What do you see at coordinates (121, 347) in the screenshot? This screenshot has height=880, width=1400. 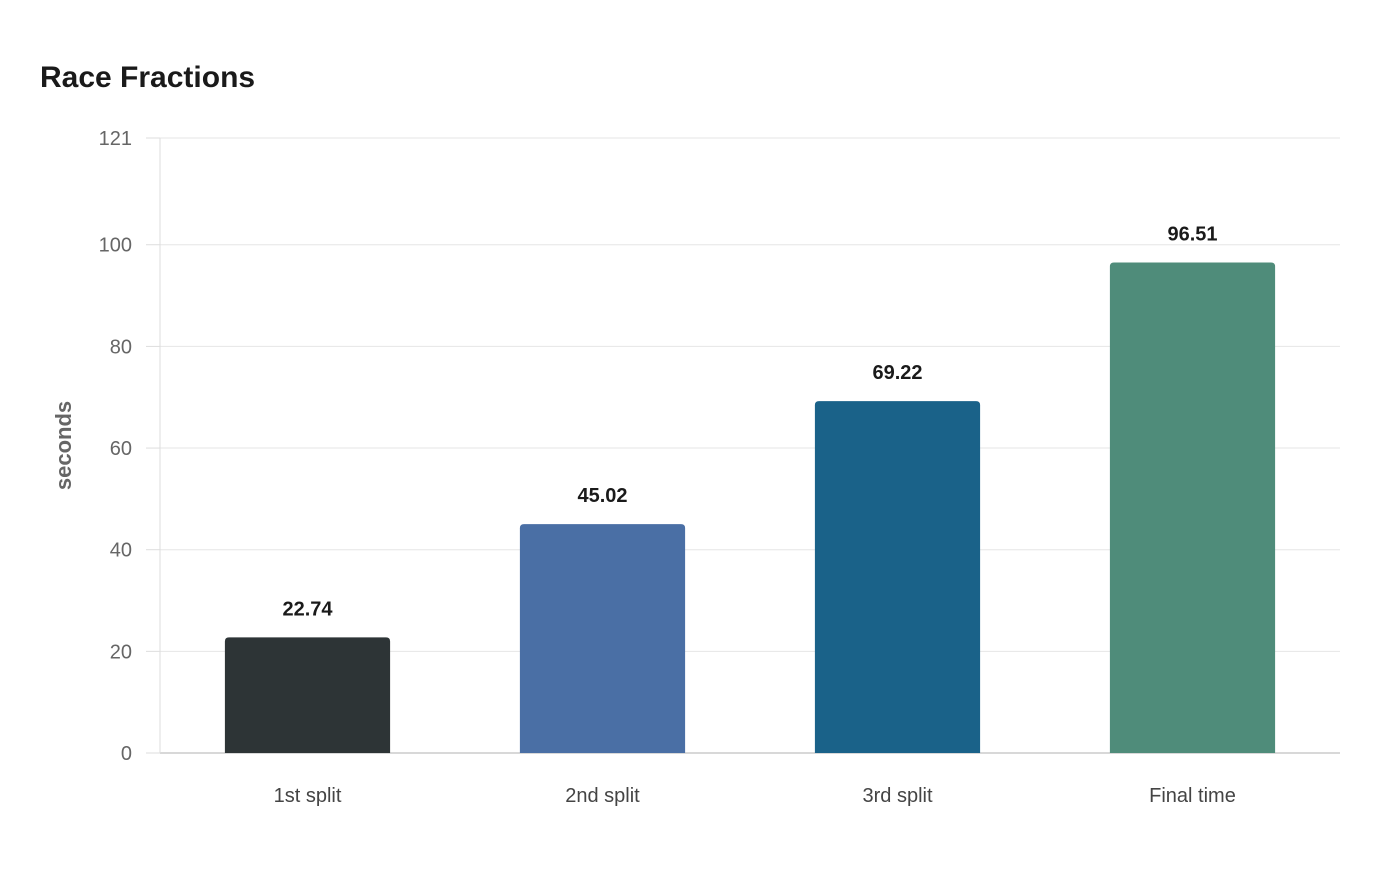 I see `y-tick-label: 80` at bounding box center [121, 347].